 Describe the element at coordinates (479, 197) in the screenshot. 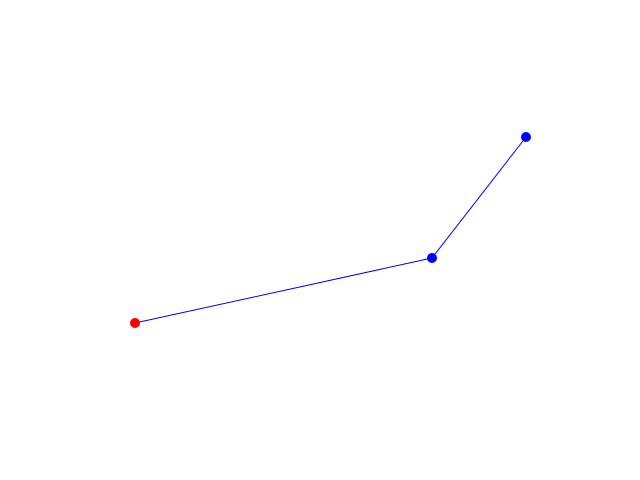

I see `edge-middle-end` at that location.